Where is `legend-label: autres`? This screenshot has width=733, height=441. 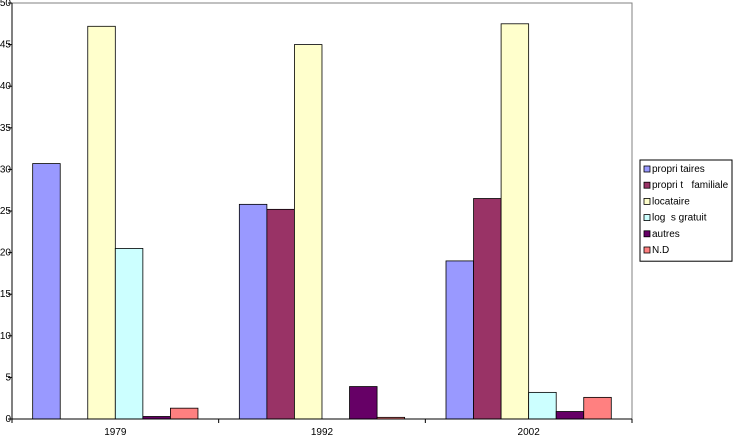
legend-label: autres is located at coordinates (666, 234).